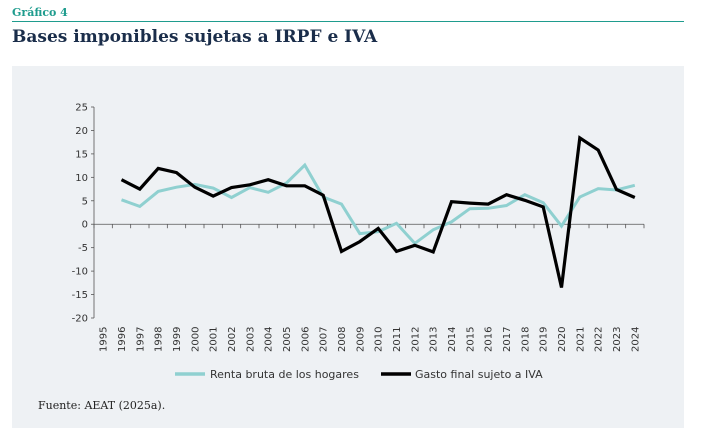 Image resolution: width=702 pixels, height=437 pixels. Describe the element at coordinates (81, 178) in the screenshot. I see `y-tick-label: 10` at that location.